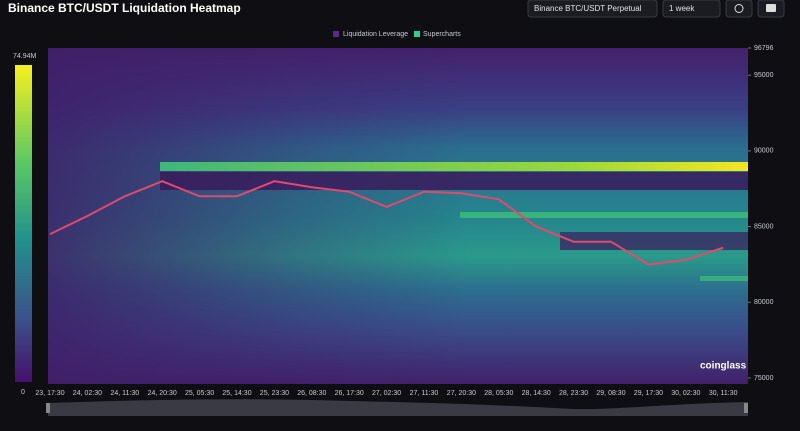 Image resolution: width=800 pixels, height=431 pixels. I want to click on navigator, so click(398, 407).